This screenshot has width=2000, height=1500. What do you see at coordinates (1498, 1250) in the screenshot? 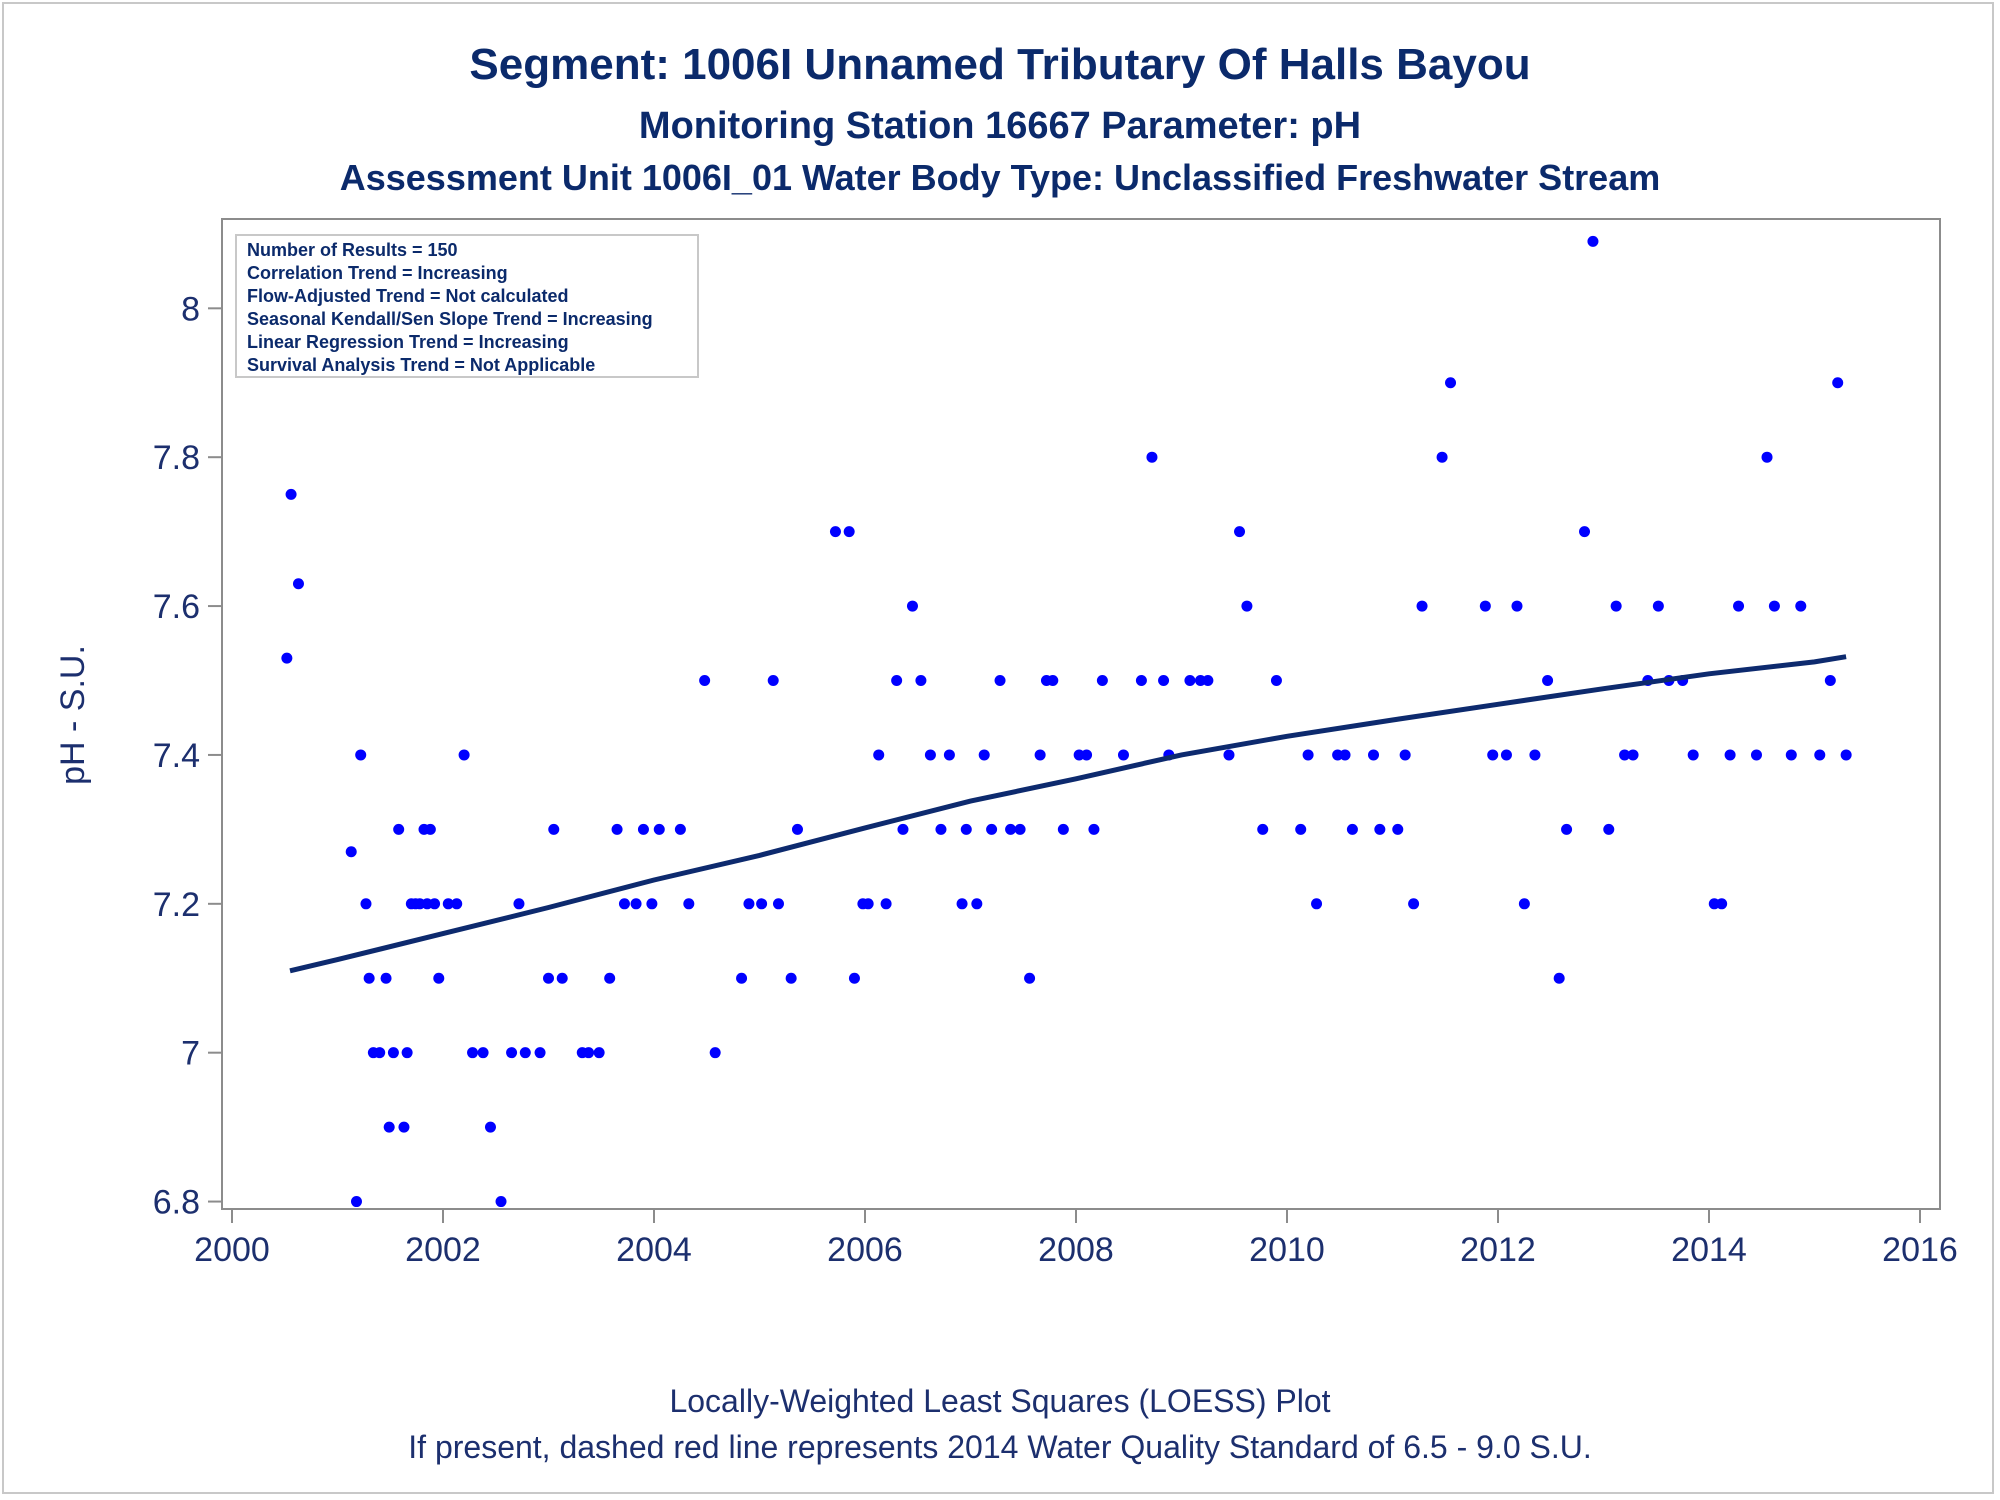
I see `x-tick-label: 2012` at bounding box center [1498, 1250].